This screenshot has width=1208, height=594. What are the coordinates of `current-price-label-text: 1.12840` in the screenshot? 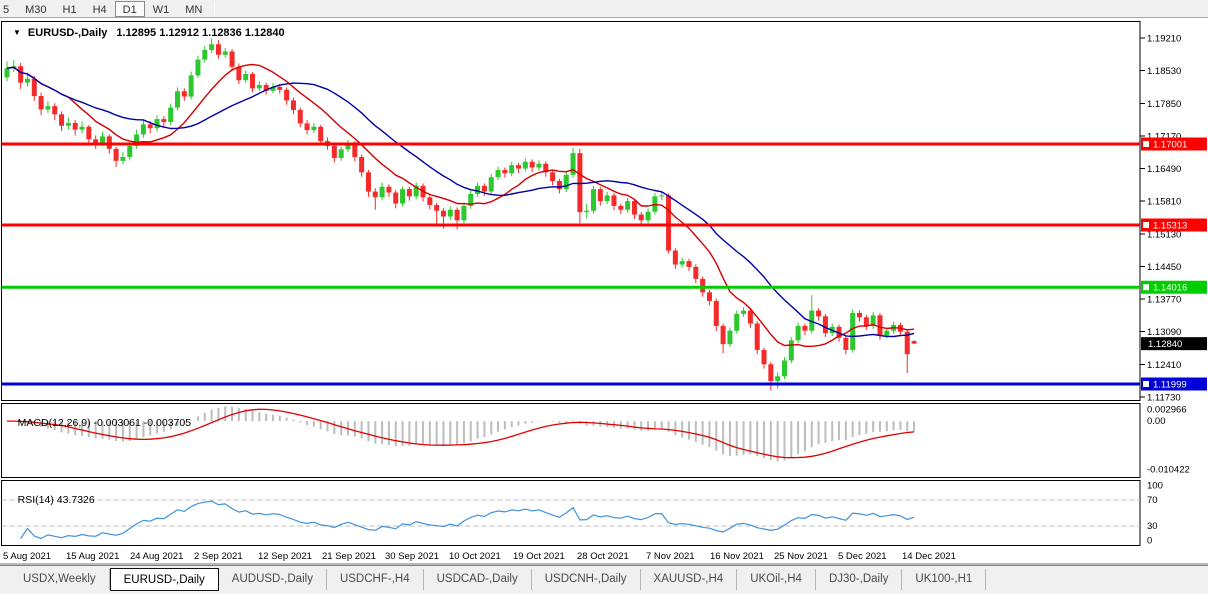 It's located at (1165, 344).